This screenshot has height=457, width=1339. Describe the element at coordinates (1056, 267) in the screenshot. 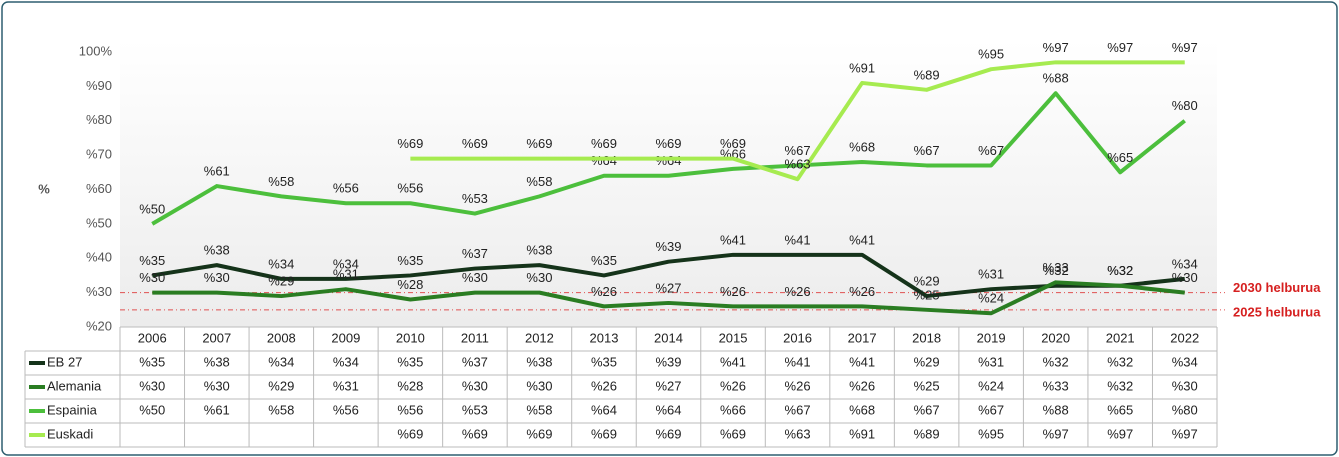

I see `data-label: %33` at that location.